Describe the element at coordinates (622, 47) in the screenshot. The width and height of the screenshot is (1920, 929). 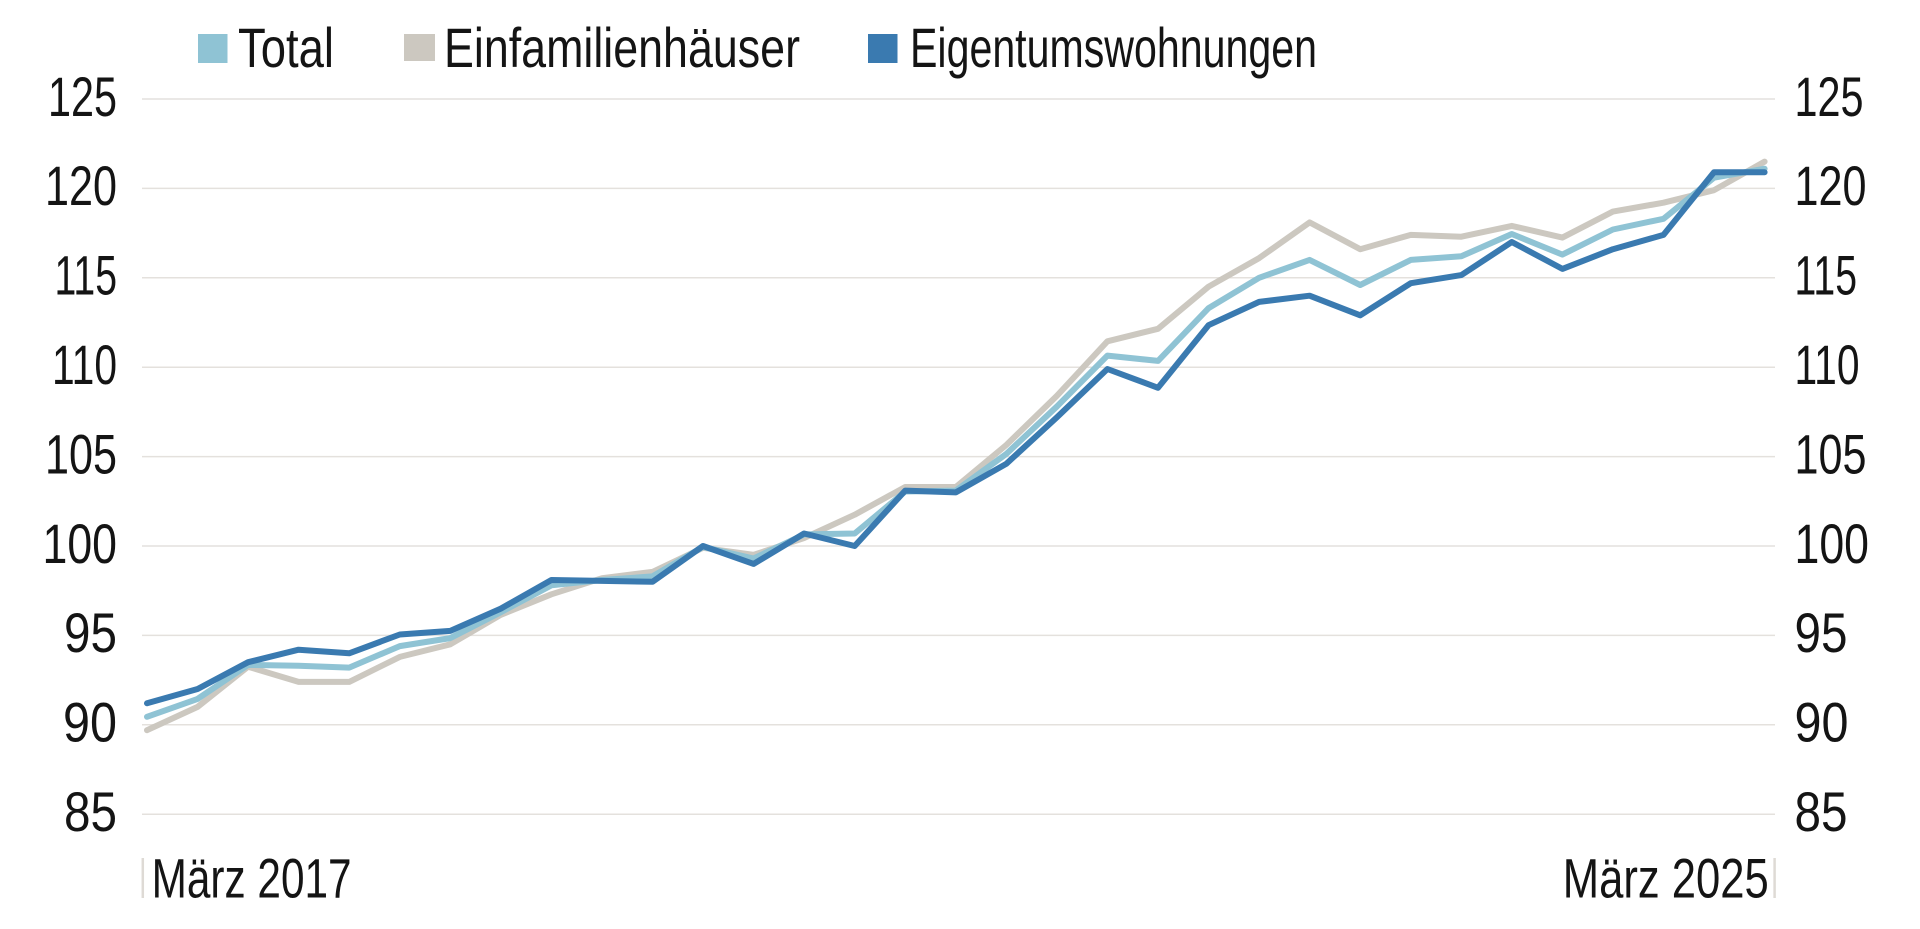
I see `svg-text: Einfamilienhäuser` at that location.